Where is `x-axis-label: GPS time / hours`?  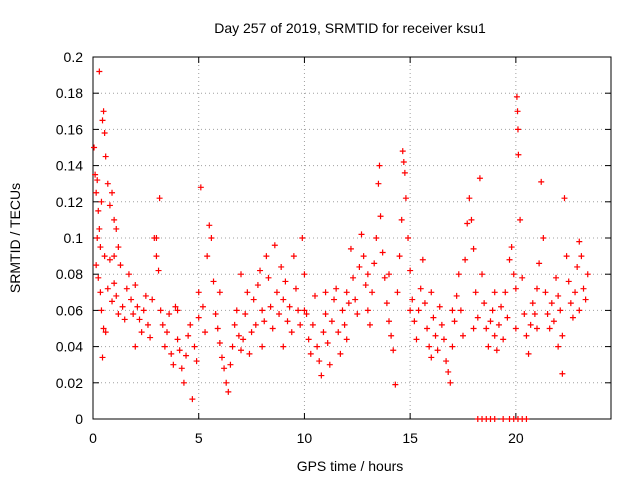 x-axis-label: GPS time / hours is located at coordinates (350, 466).